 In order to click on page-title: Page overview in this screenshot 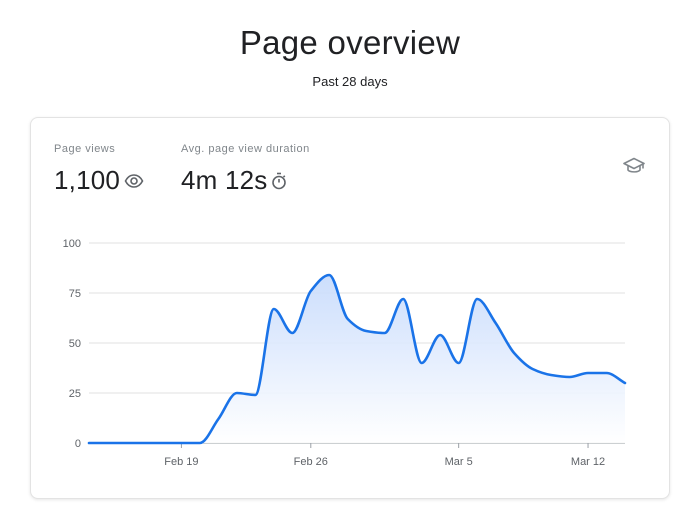, I will do `click(350, 42)`.